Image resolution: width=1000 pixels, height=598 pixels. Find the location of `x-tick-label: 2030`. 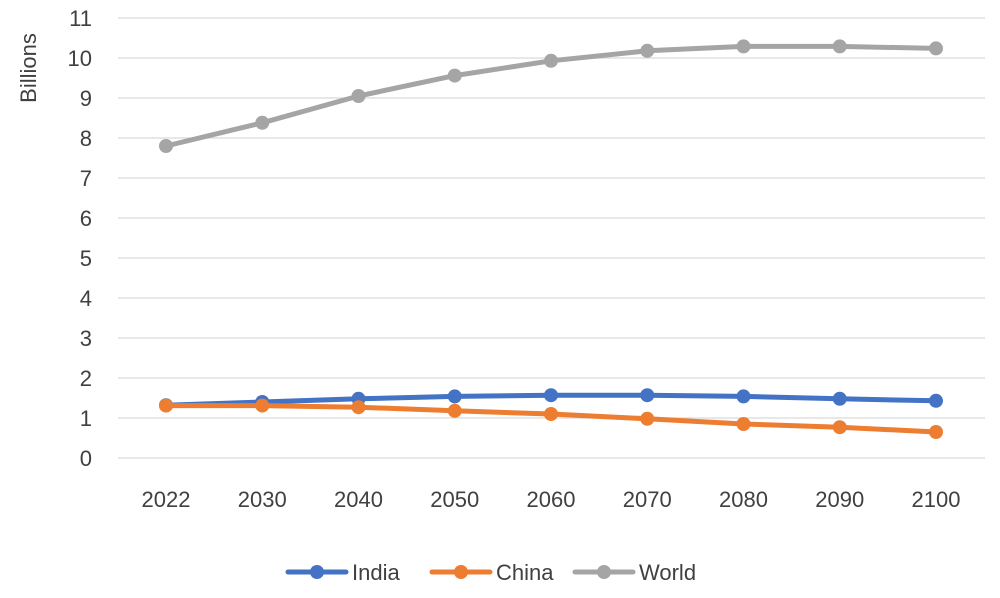

x-tick-label: 2030 is located at coordinates (262, 499).